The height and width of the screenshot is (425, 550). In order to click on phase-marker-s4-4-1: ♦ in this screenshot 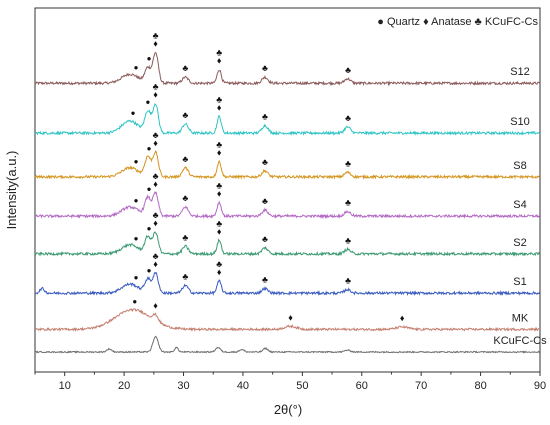, I will do `click(219, 194)`.